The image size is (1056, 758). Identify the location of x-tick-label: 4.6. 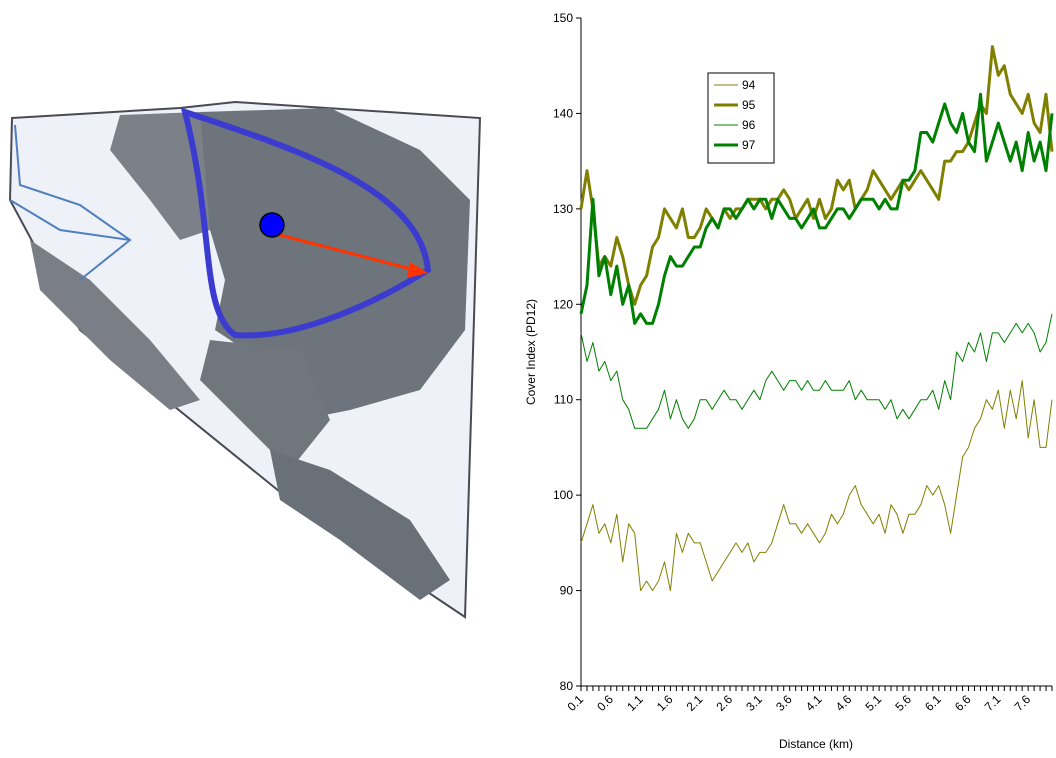
(844, 703).